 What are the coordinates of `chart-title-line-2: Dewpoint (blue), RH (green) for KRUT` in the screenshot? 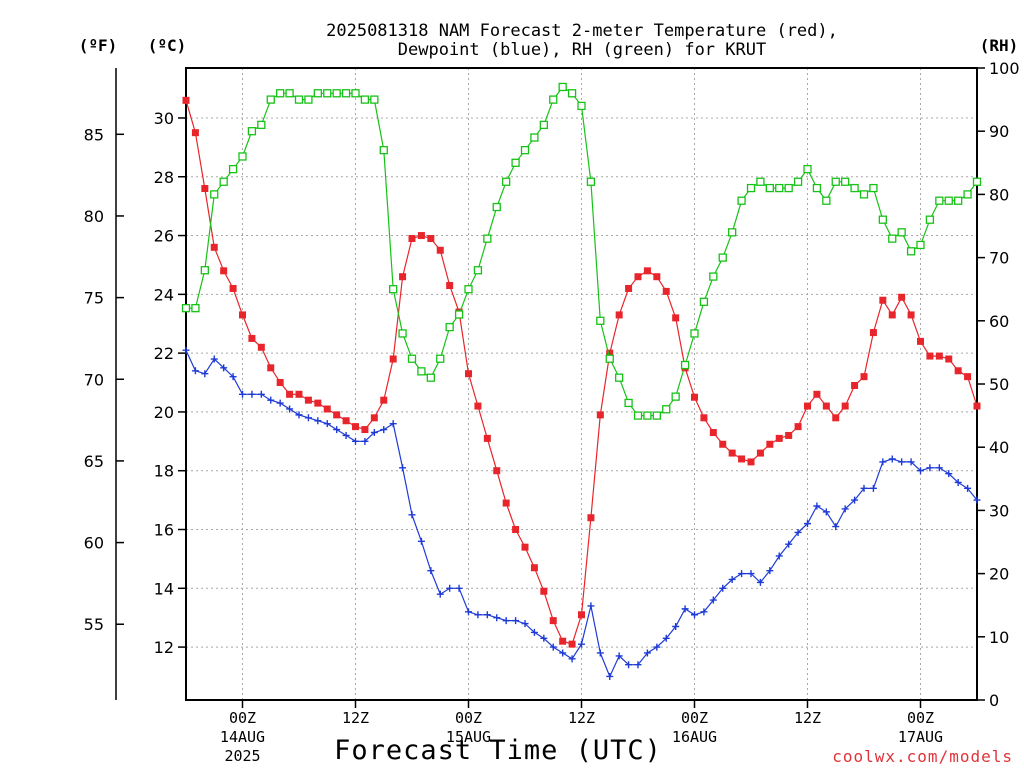 It's located at (582, 50).